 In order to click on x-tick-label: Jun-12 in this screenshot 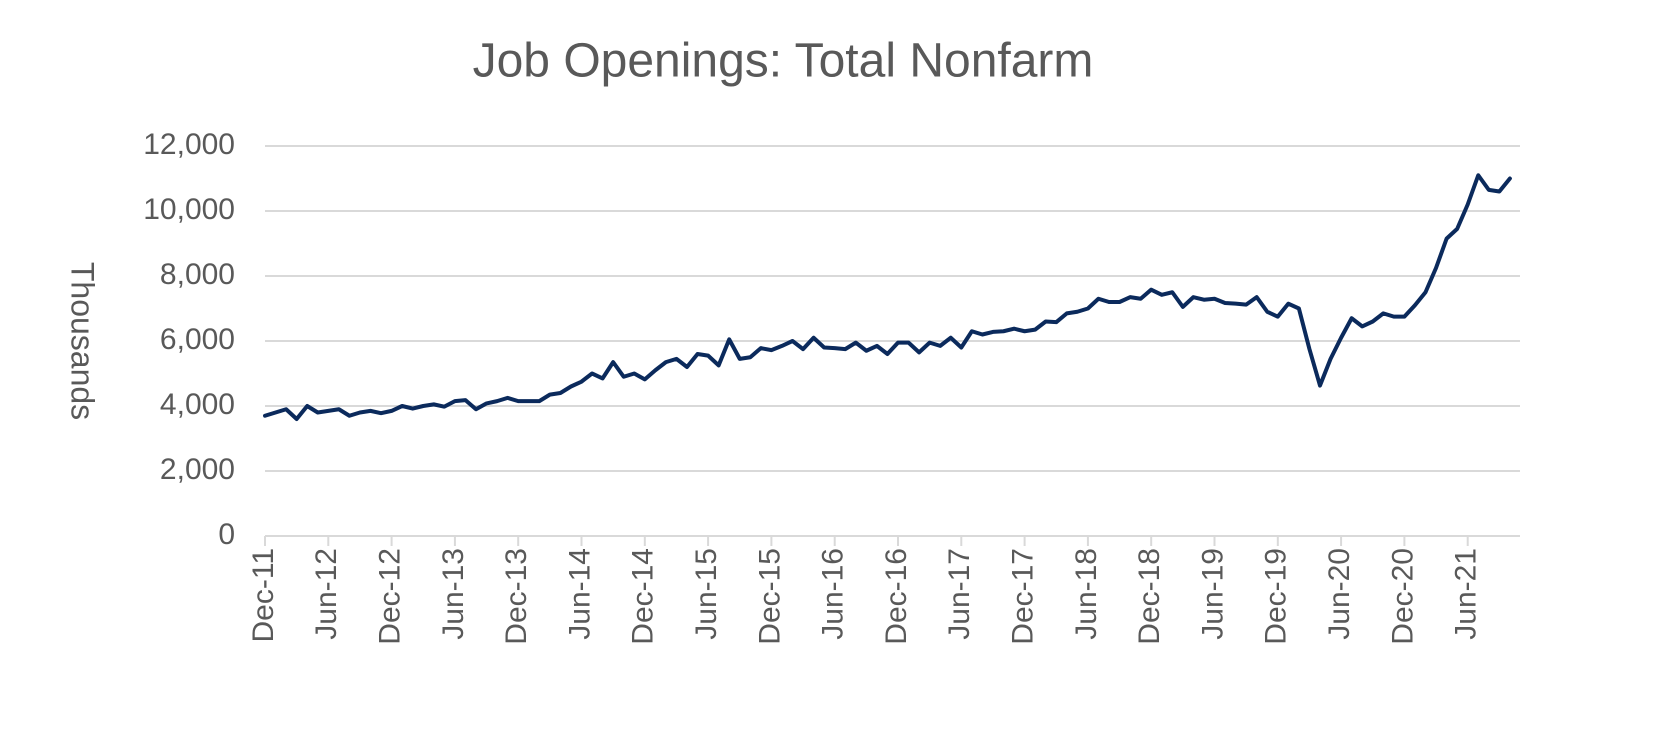, I will do `click(326, 594)`.